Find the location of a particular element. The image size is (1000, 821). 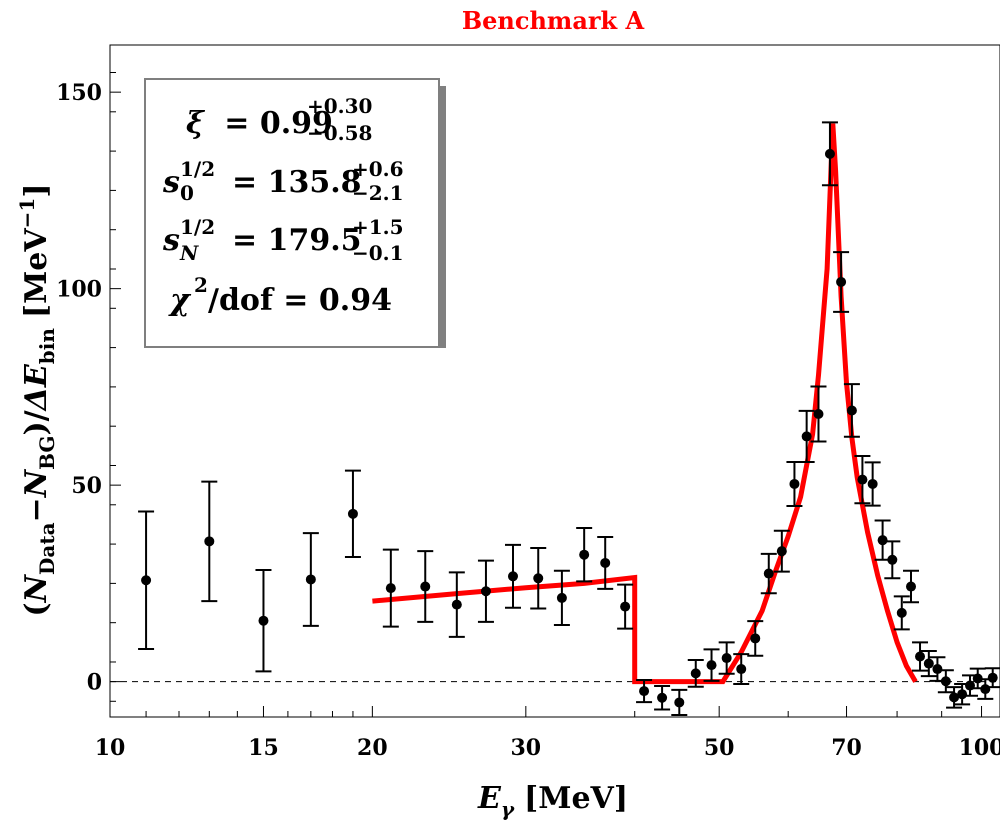

y-label-units-exp: −1 is located at coordinates (27, 213).